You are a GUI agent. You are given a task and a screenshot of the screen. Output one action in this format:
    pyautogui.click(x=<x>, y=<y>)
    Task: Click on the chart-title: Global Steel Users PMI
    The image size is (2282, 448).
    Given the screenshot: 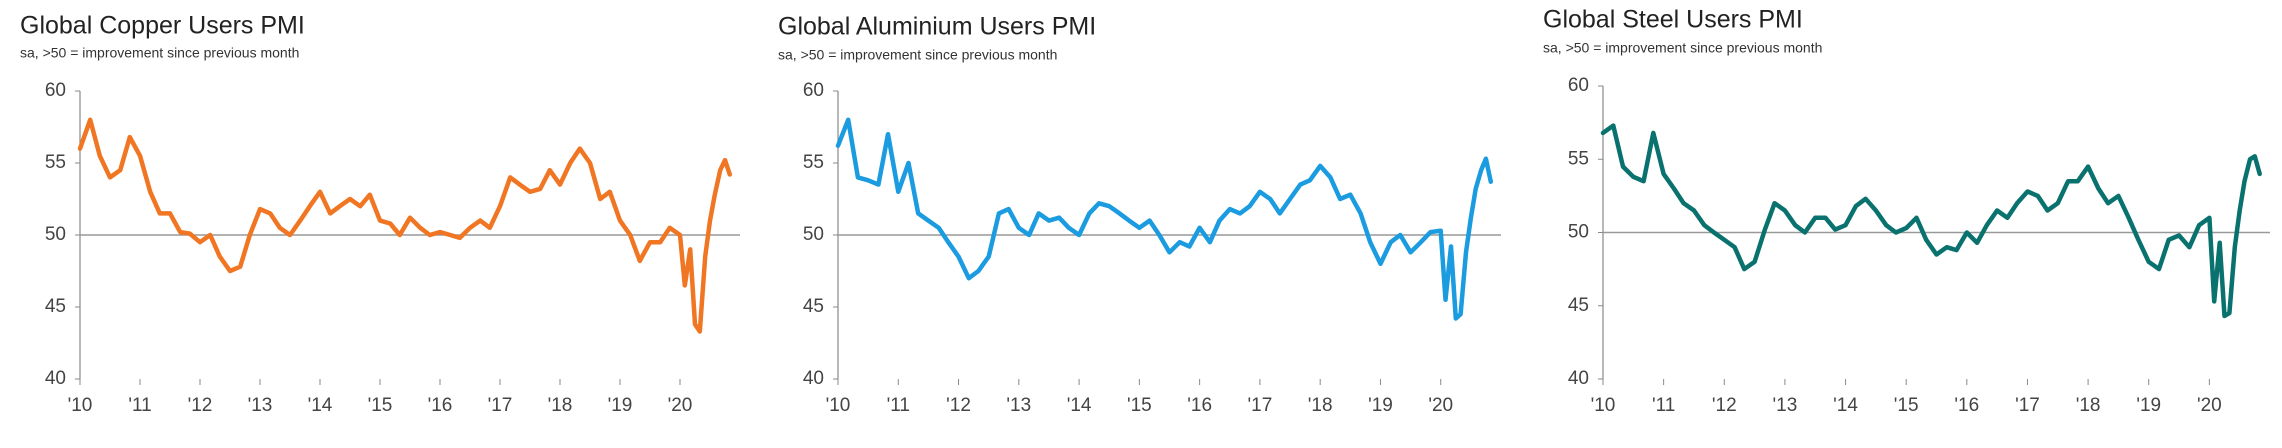 What is the action you would take?
    pyautogui.click(x=1673, y=20)
    